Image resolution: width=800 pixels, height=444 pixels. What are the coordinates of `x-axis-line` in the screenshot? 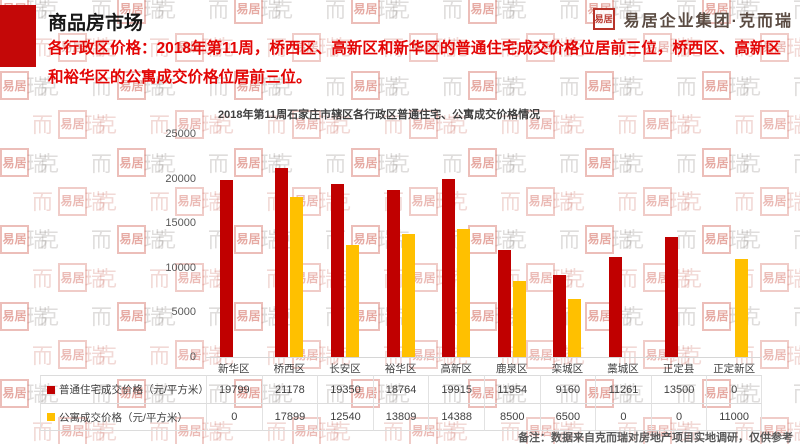 It's located at (484, 357).